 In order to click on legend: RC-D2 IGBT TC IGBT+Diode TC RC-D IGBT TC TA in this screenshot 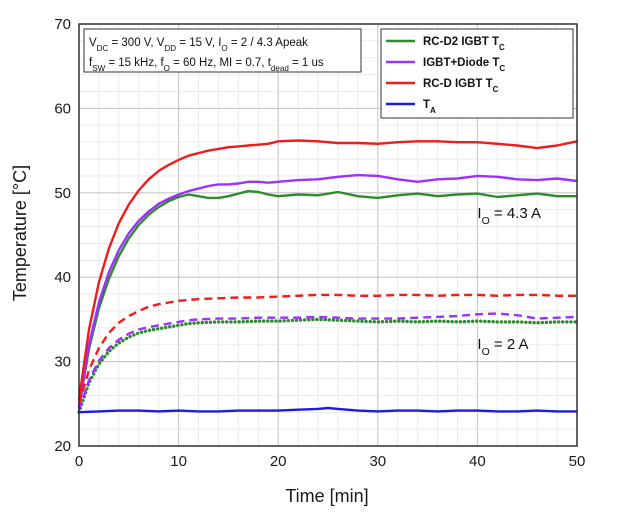, I will do `click(477, 73)`.